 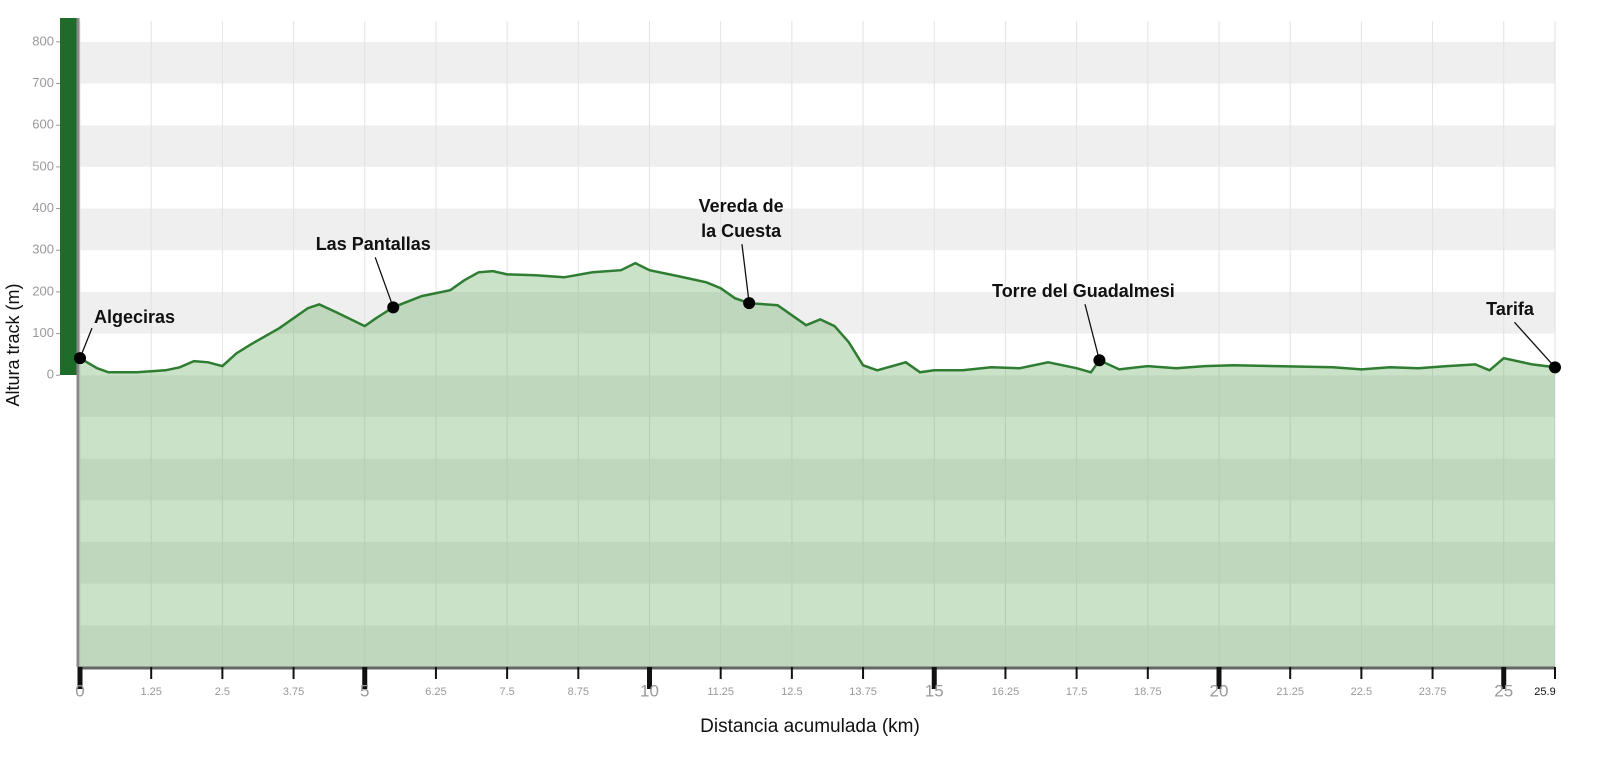 I want to click on y-tick-label: 100, so click(x=43, y=332).